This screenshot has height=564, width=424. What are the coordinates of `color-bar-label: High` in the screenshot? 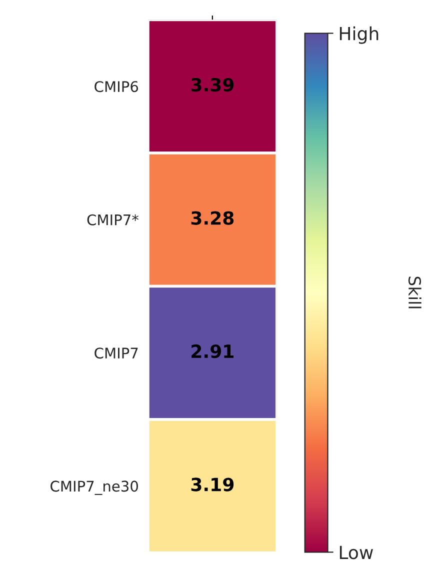 It's located at (359, 35).